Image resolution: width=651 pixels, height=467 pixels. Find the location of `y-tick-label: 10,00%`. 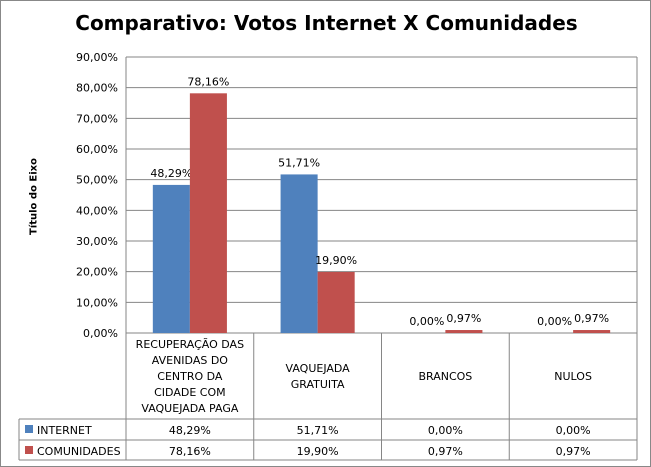

y-tick-label: 10,00% is located at coordinates (97, 302).